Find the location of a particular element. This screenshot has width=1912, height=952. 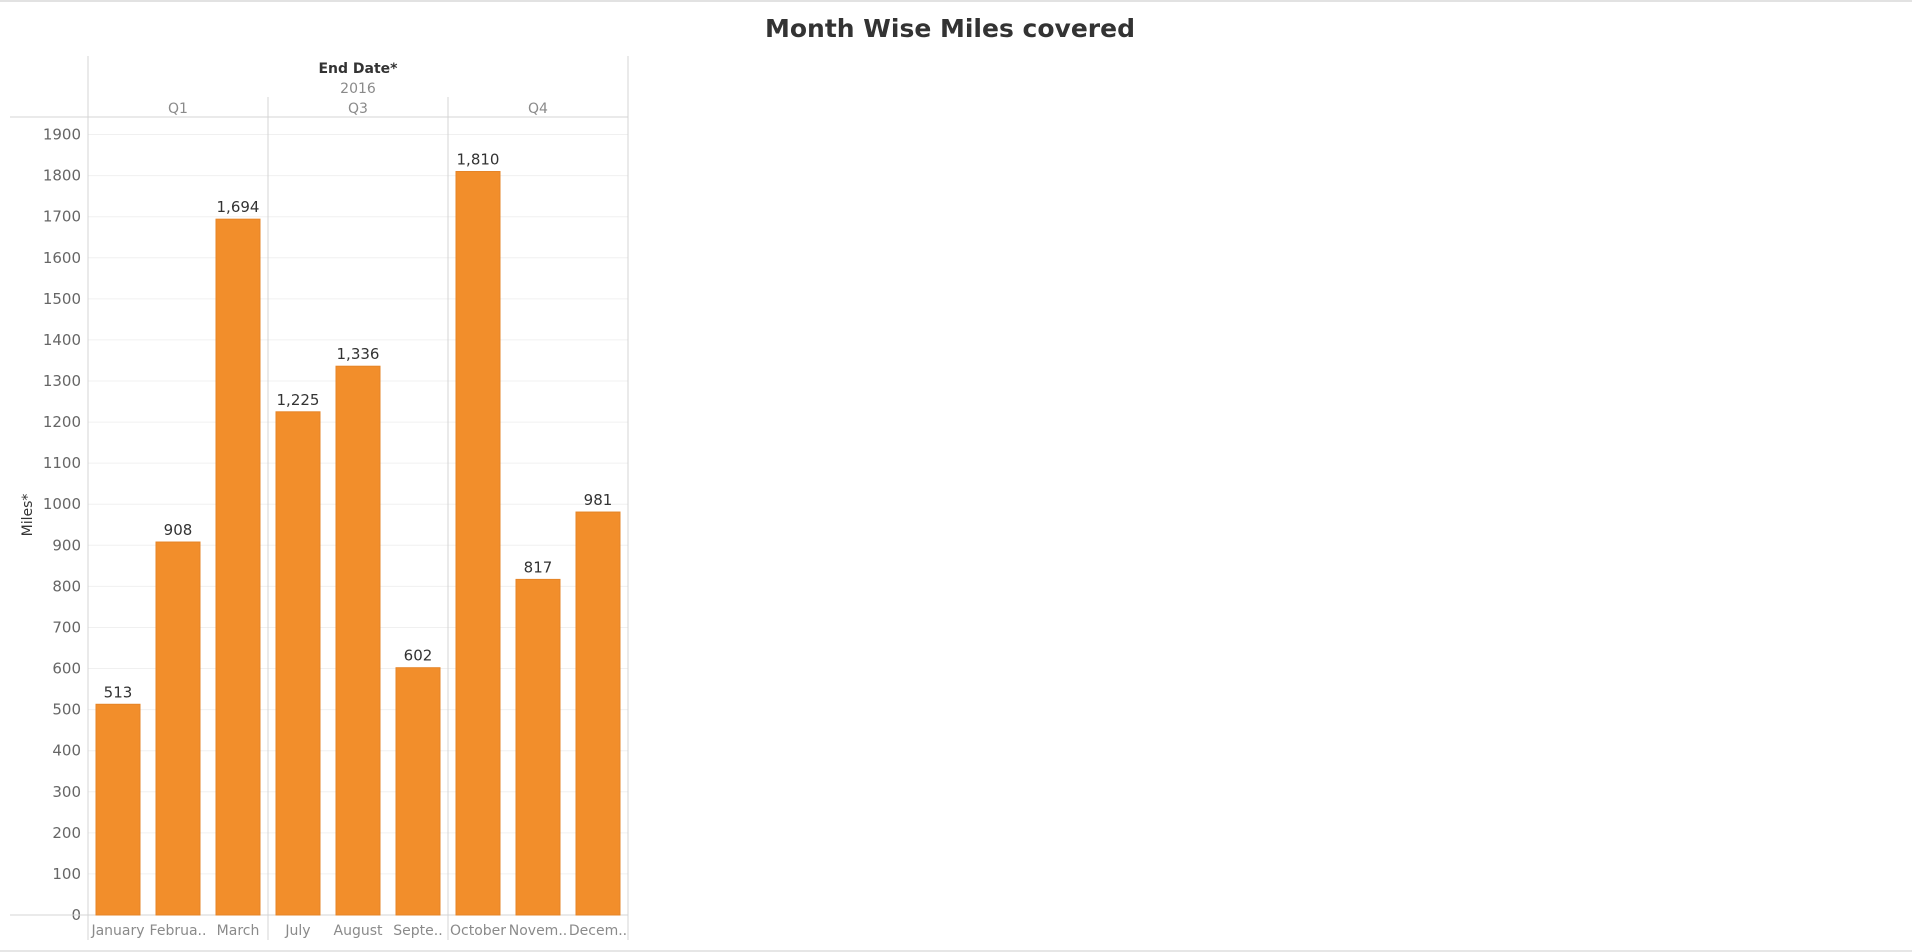

x-tick-label: Decem.. is located at coordinates (598, 931).